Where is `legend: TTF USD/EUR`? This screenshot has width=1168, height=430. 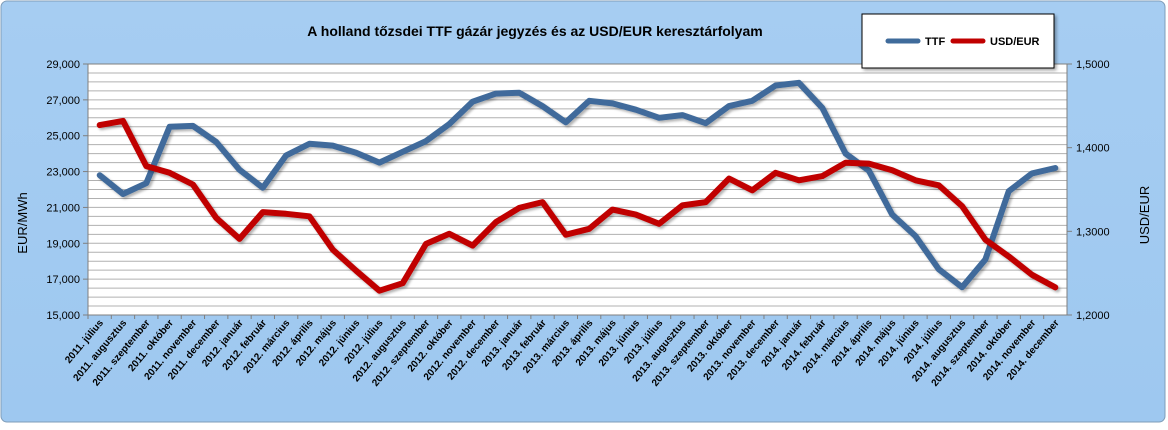
legend: TTF USD/EUR is located at coordinates (958, 41).